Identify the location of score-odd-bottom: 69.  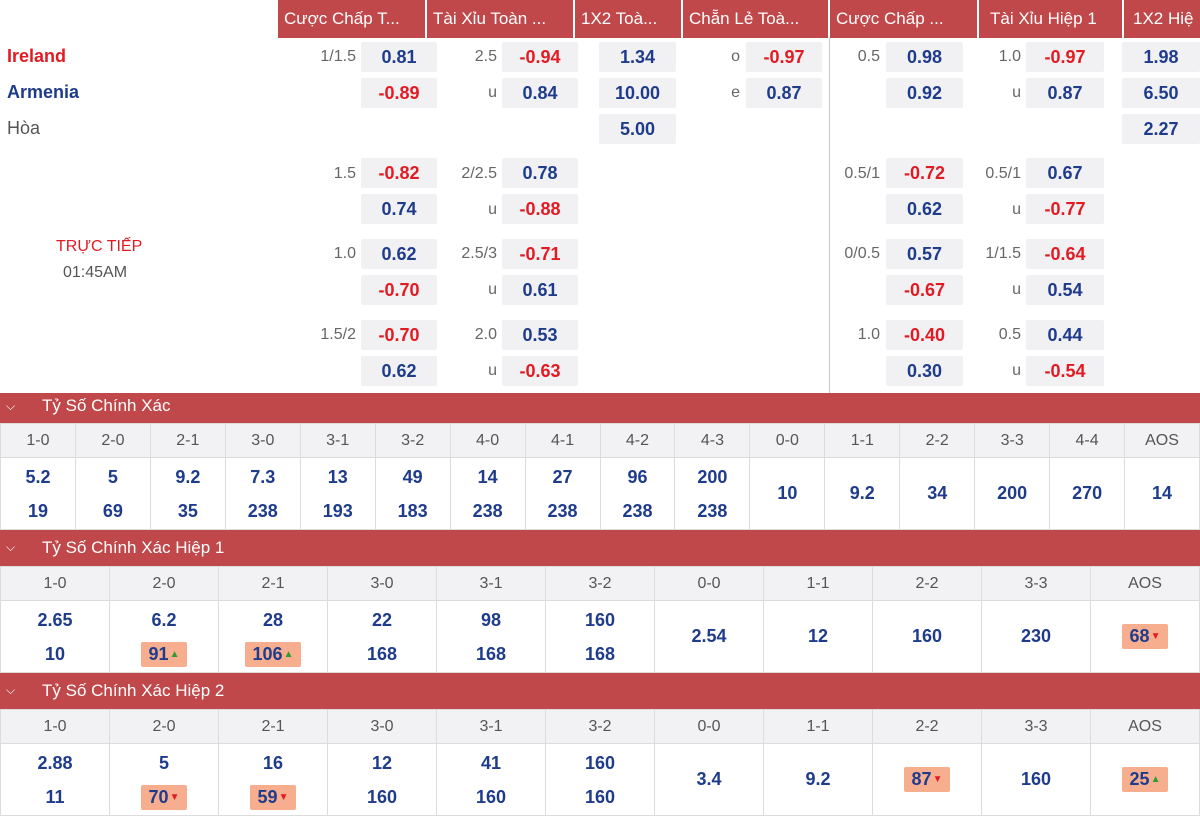
(113, 511).